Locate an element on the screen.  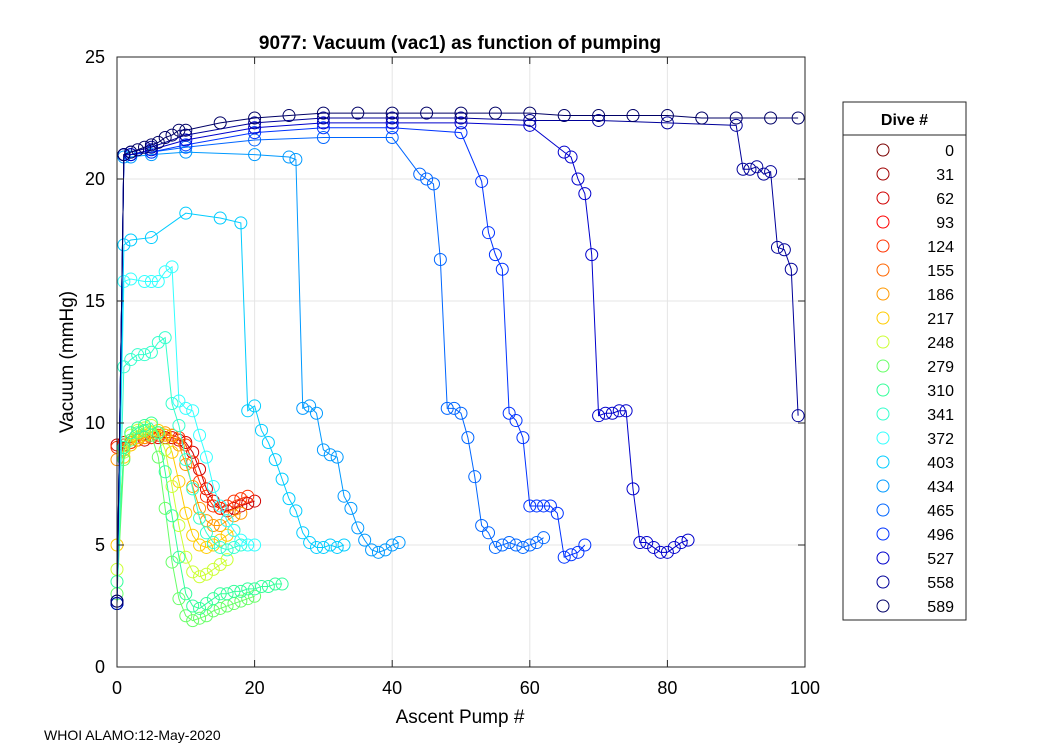
legend-title: Dive # is located at coordinates (904, 120).